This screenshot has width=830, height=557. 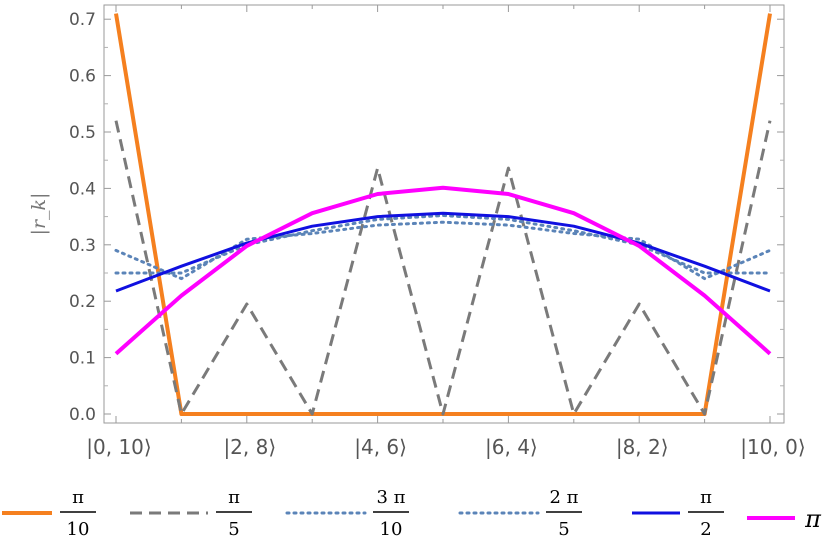 What do you see at coordinates (82, 20) in the screenshot?
I see `y-tick-label: 0.7` at bounding box center [82, 20].